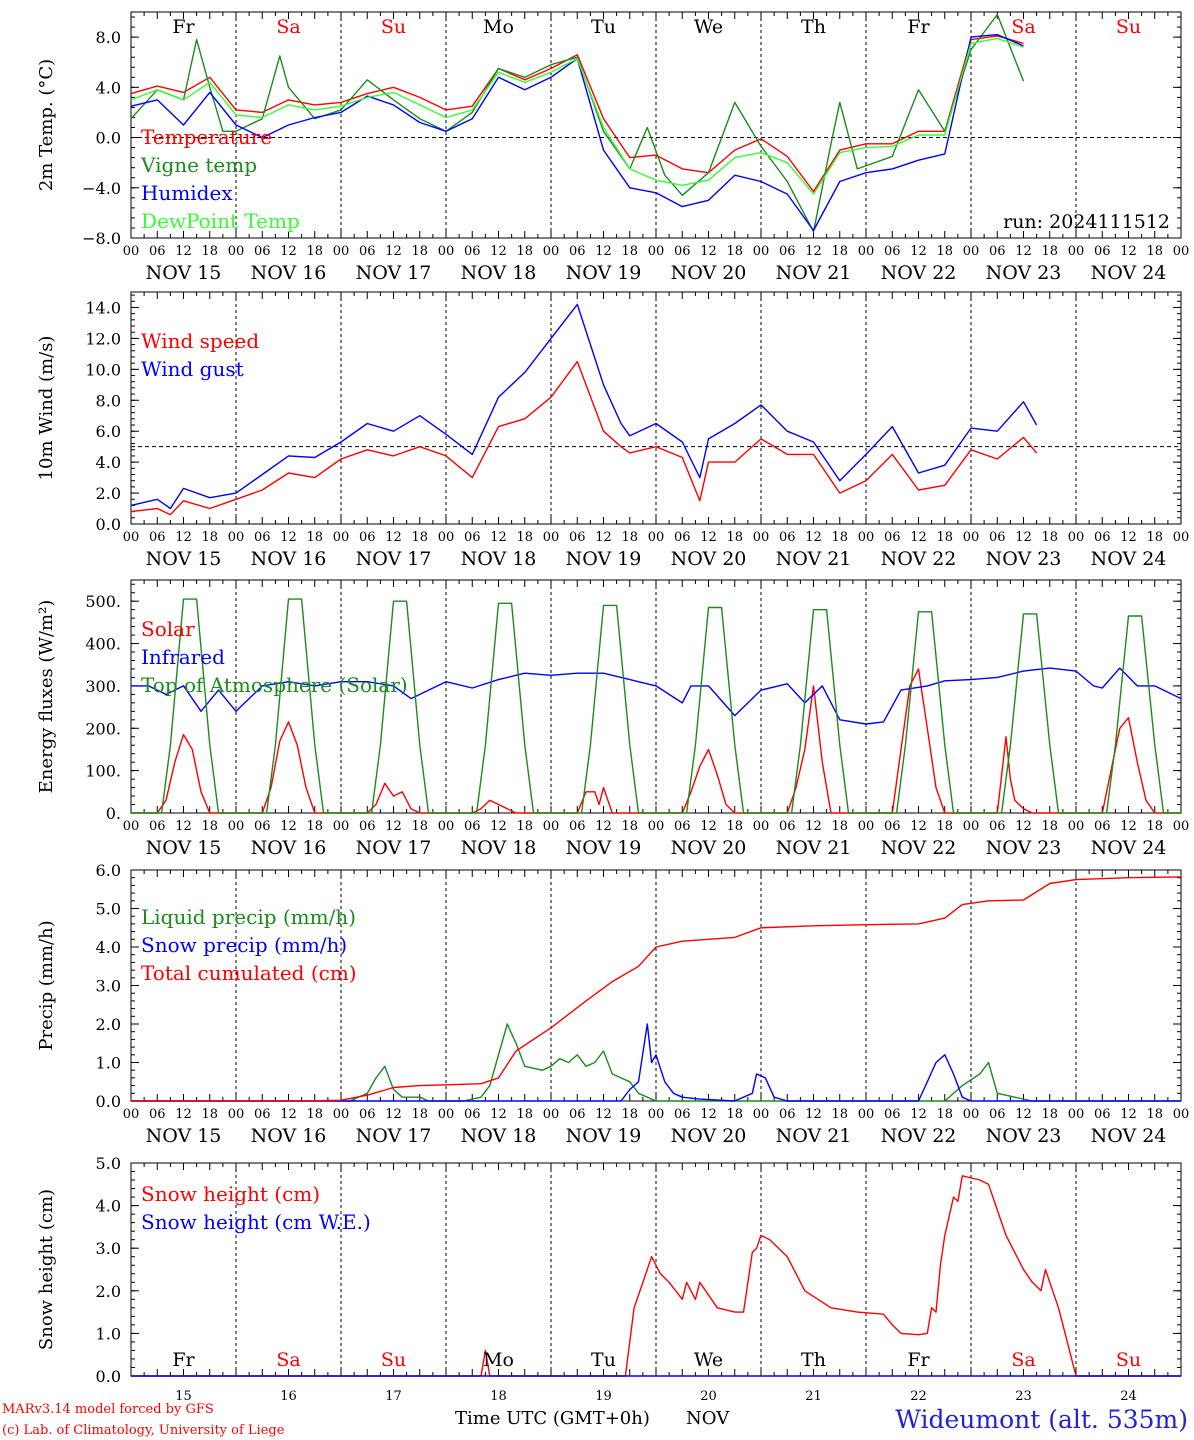  I want to click on y-tick-label: 500., so click(103, 601).